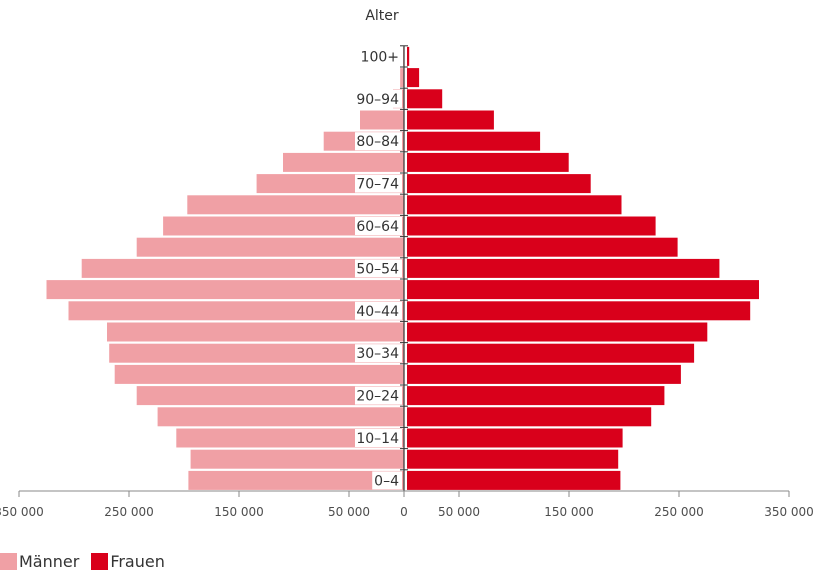  What do you see at coordinates (239, 512) in the screenshot?
I see `x-tick-label-2: 150 000` at bounding box center [239, 512].